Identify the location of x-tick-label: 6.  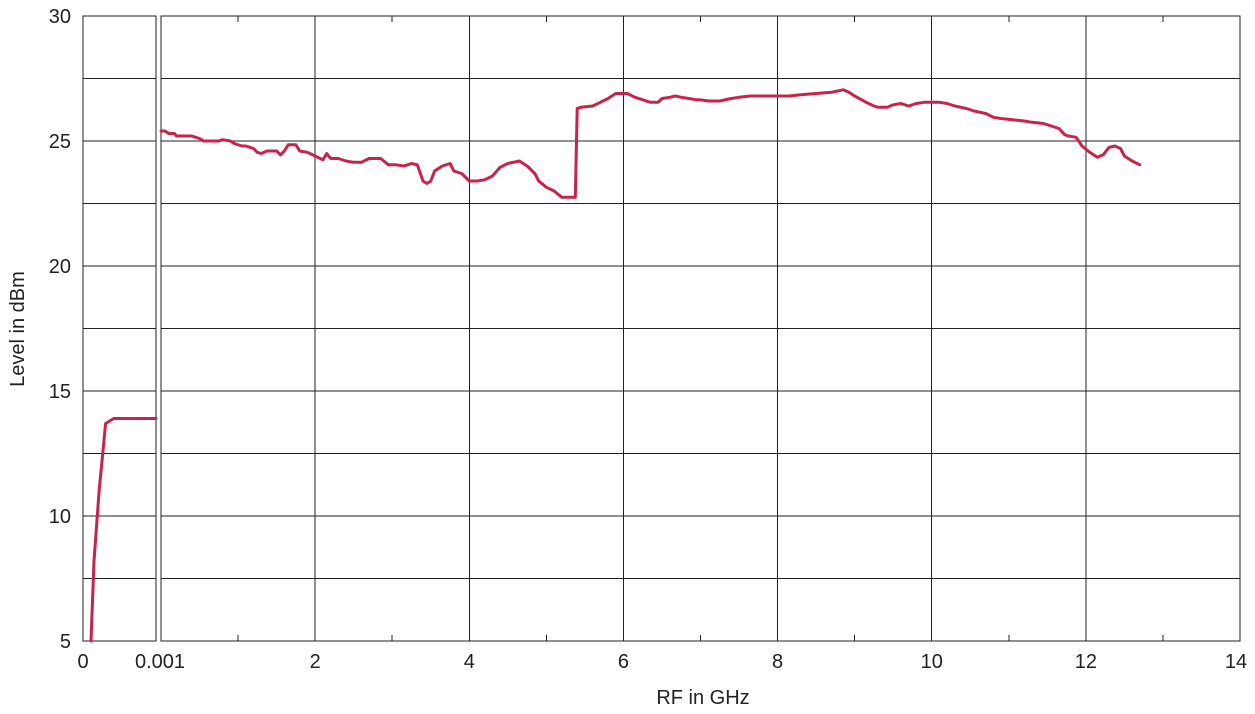
(623, 662).